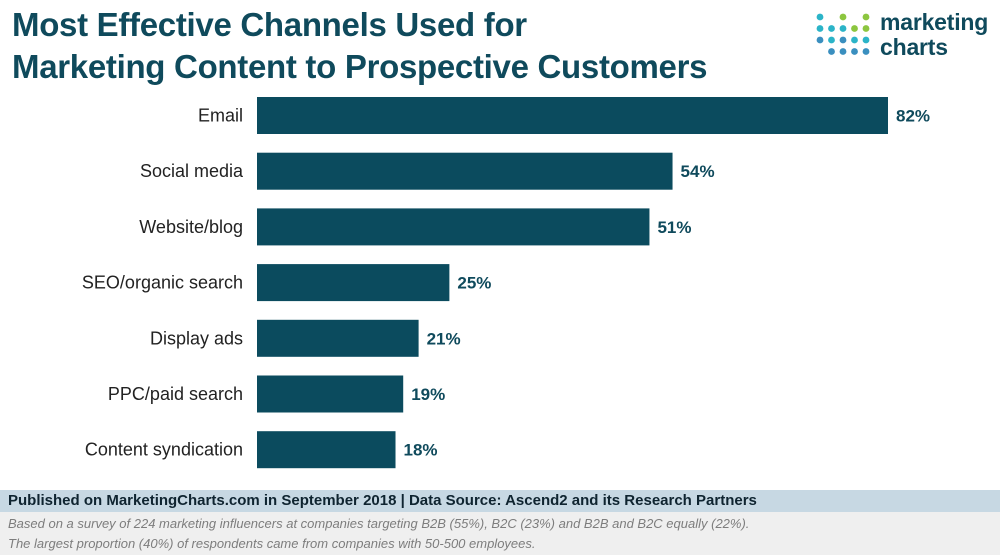 Image resolution: width=1000 pixels, height=555 pixels. I want to click on category-label-email: Email, so click(220, 116).